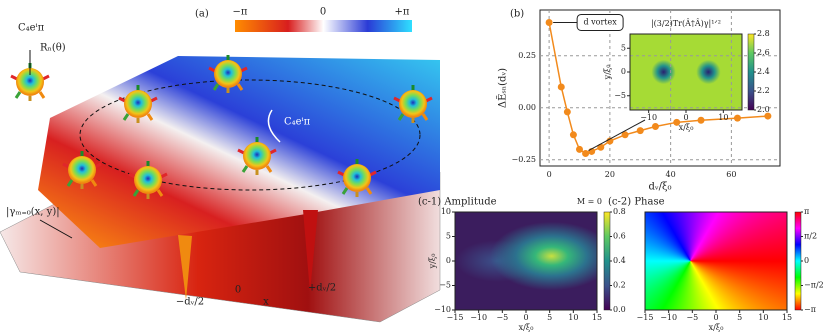  Describe the element at coordinates (238, 290) in the screenshot. I see `axis-label: 0` at that location.